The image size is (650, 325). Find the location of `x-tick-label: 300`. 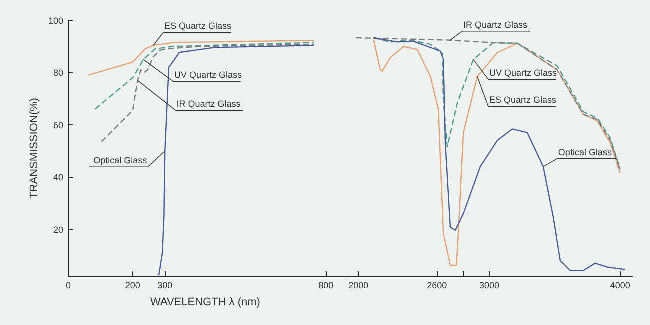

x-tick-label: 300 is located at coordinates (165, 285).